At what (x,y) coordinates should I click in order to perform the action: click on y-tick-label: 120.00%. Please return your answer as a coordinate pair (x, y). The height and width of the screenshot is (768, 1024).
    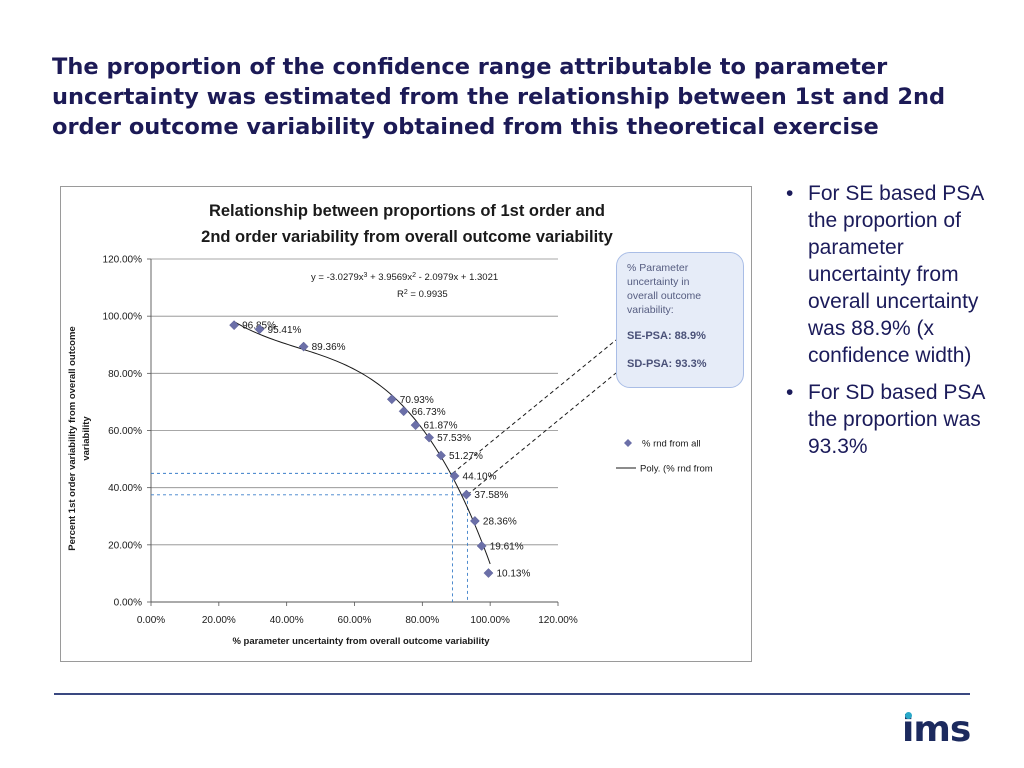
    Looking at the image, I should click on (123, 260).